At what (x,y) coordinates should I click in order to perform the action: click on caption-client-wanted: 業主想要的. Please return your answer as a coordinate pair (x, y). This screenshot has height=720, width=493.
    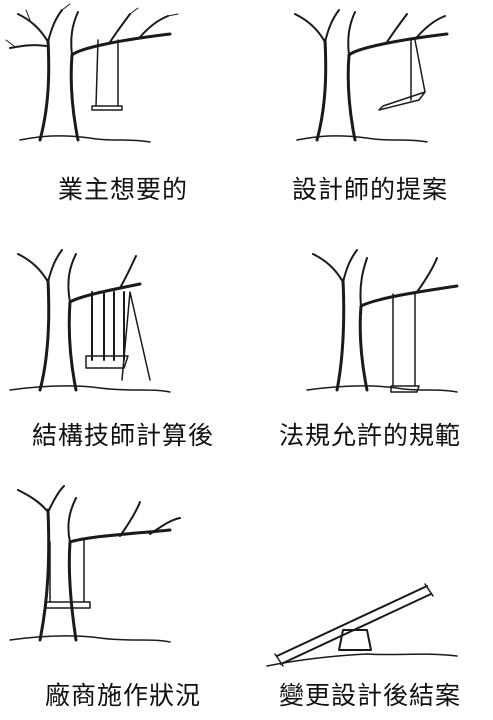
    Looking at the image, I should click on (122, 189).